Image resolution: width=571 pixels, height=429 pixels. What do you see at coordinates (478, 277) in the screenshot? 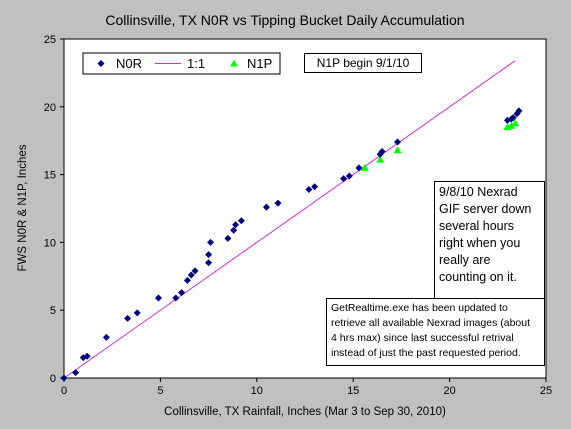
I see `server-down-note-line: counting on it.` at bounding box center [478, 277].